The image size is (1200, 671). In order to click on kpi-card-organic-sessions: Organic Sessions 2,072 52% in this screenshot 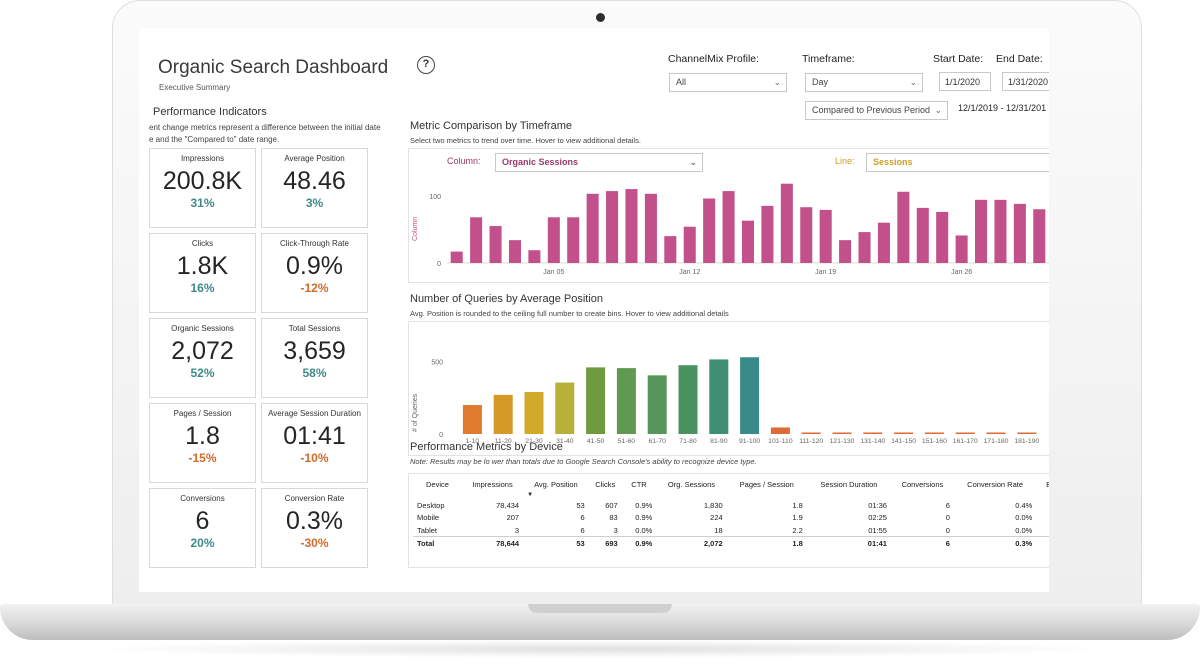, I will do `click(202, 358)`.